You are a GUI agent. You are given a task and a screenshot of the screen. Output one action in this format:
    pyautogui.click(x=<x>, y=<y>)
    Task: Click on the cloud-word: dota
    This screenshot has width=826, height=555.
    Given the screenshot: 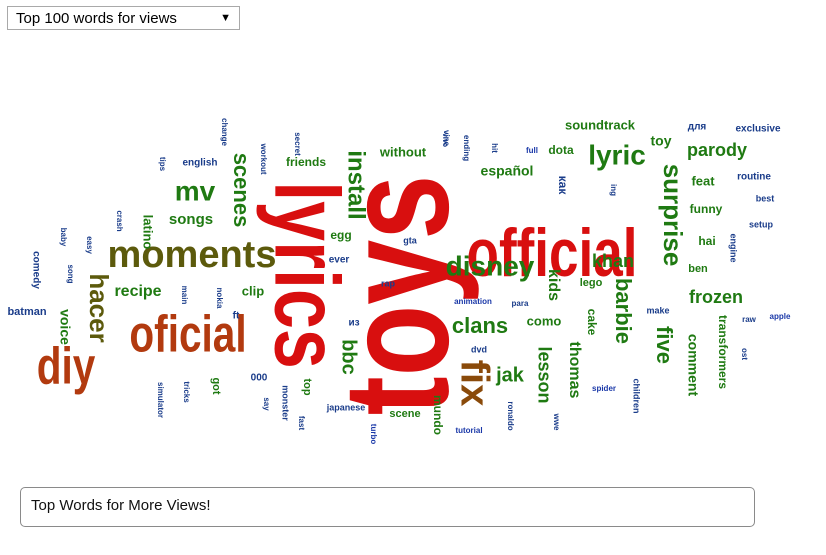 What is the action you would take?
    pyautogui.click(x=561, y=150)
    